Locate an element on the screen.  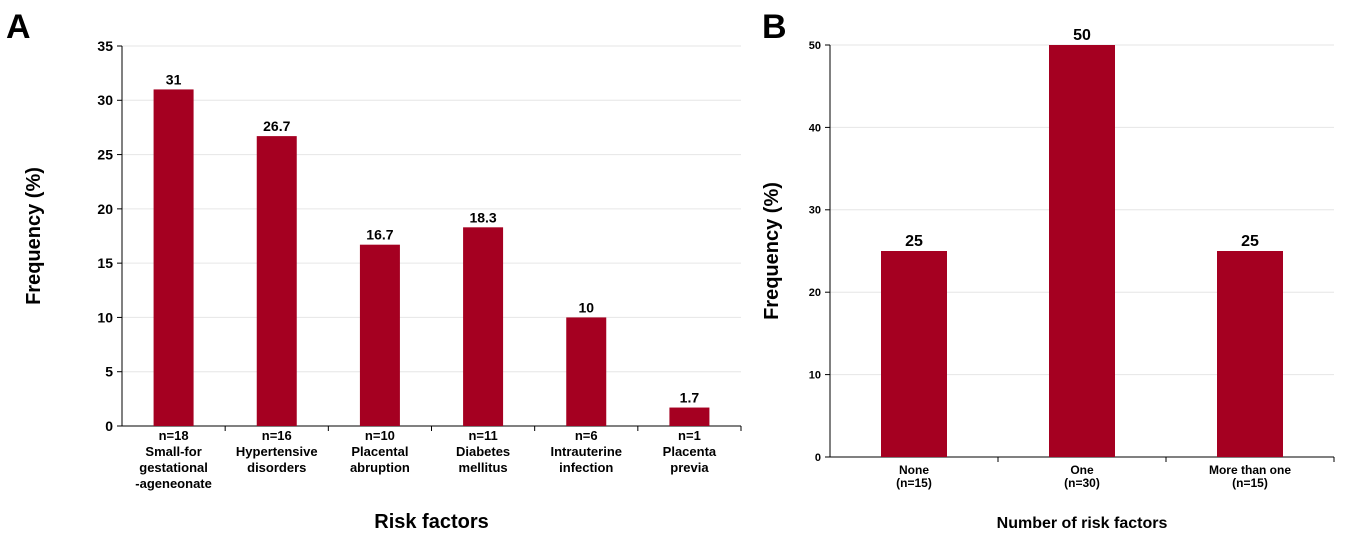
panel-a-data-label: 16.7 is located at coordinates (379, 235).